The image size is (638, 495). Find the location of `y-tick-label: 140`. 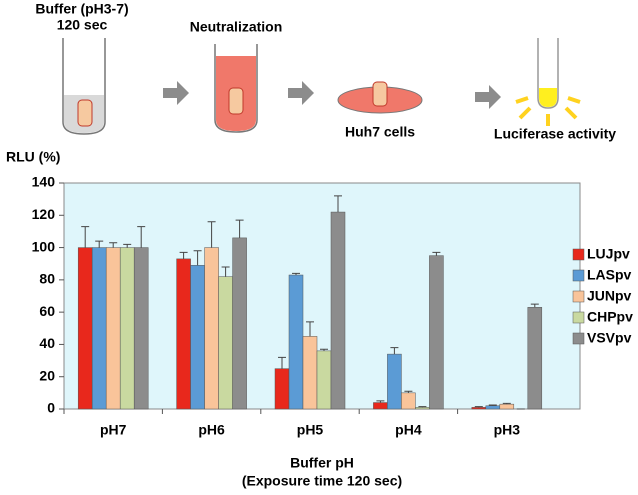

y-tick-label: 140 is located at coordinates (44, 182).